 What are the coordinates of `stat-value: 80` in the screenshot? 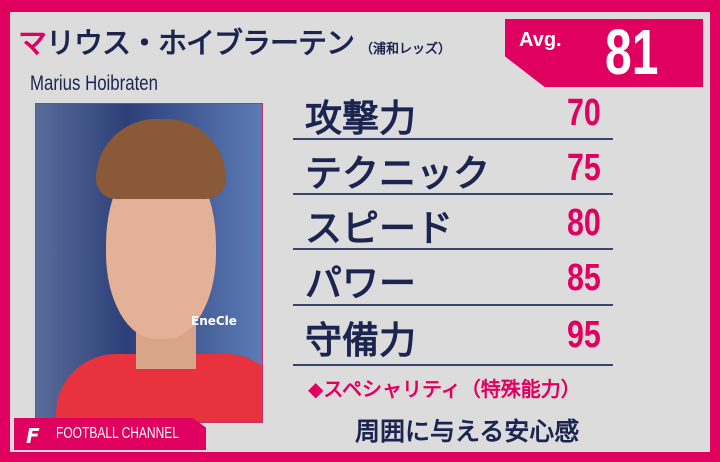 It's located at (584, 223).